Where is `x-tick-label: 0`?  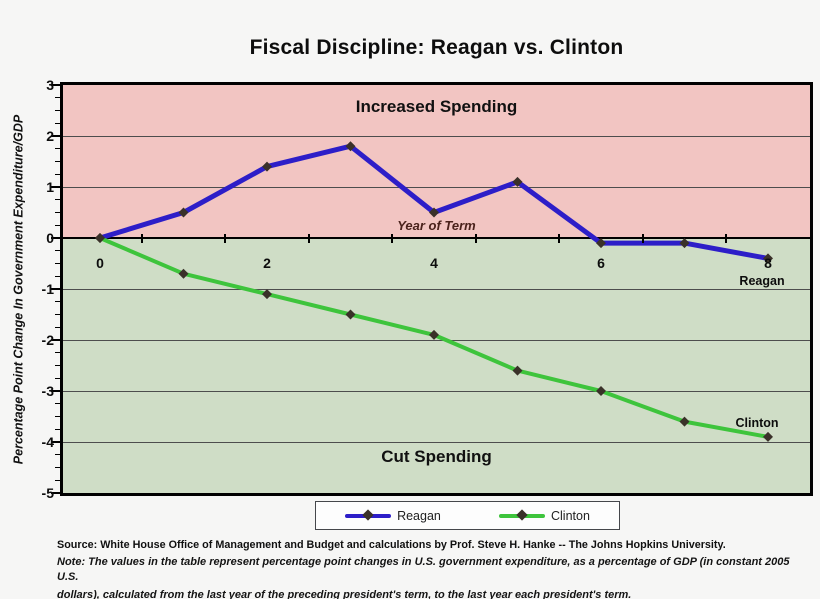
x-tick-label: 0 is located at coordinates (100, 263).